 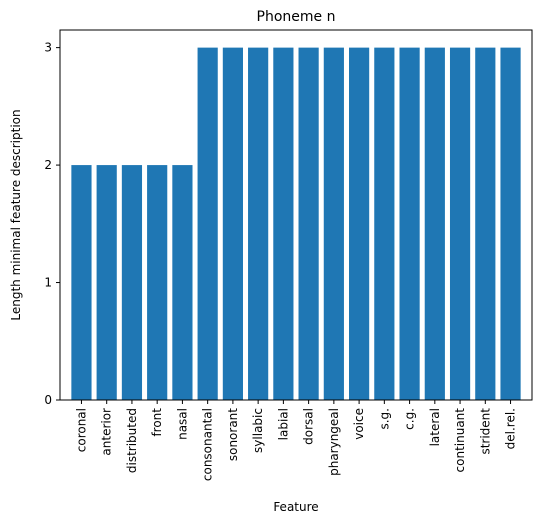 What do you see at coordinates (359, 424) in the screenshot?
I see `x-tick-label: voice` at bounding box center [359, 424].